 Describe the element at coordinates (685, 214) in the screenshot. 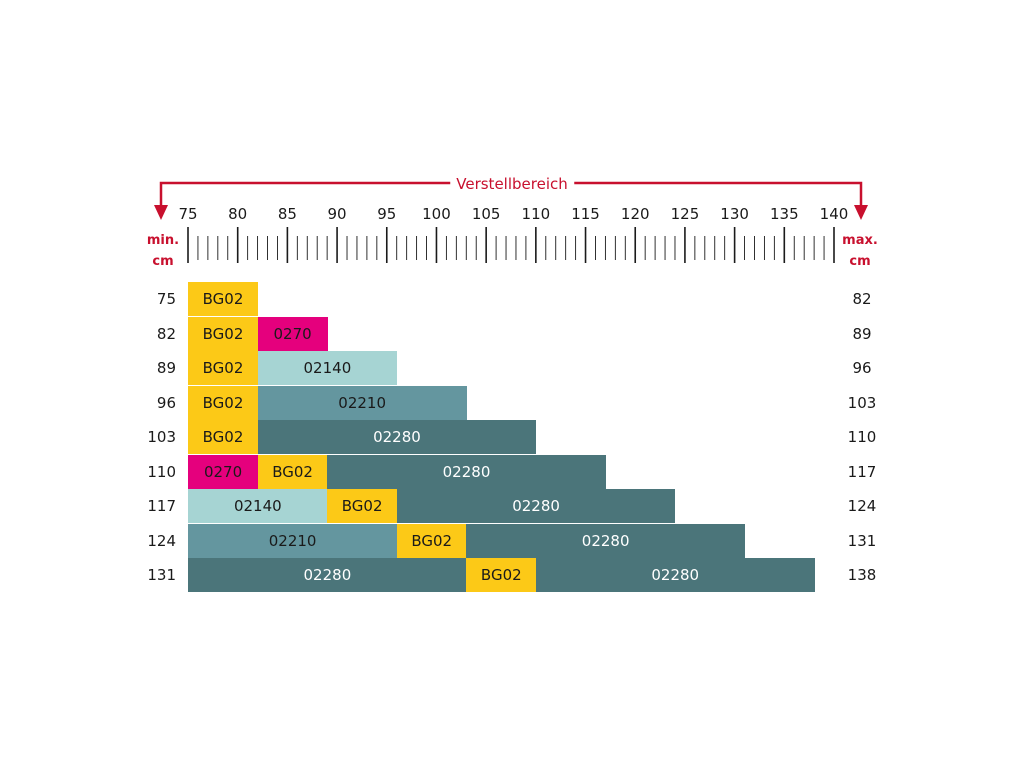

I see `scale-label: 125` at that location.